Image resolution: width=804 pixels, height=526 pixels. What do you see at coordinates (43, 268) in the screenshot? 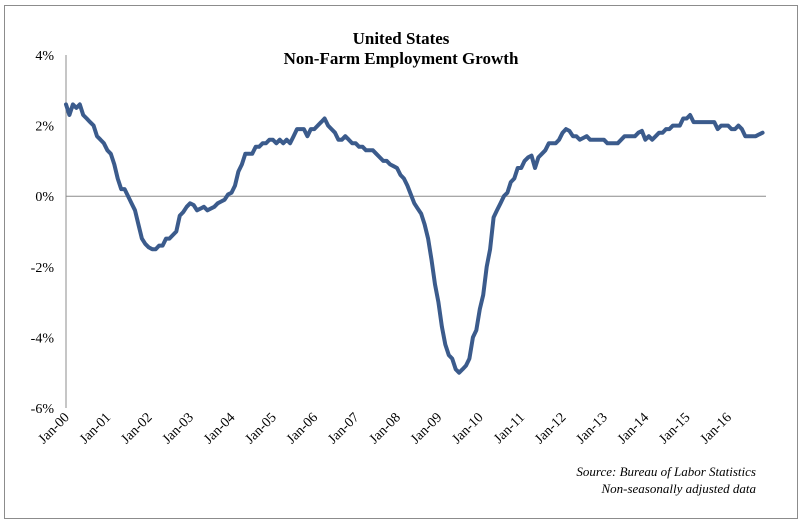
I see `y-tick-label: -2%` at bounding box center [43, 268].